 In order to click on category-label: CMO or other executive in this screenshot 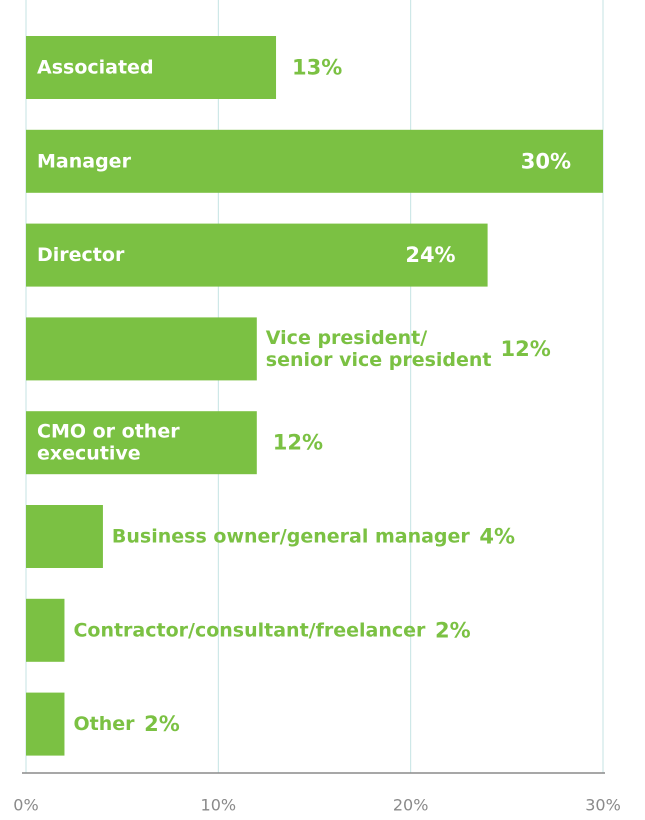, I will do `click(108, 442)`.